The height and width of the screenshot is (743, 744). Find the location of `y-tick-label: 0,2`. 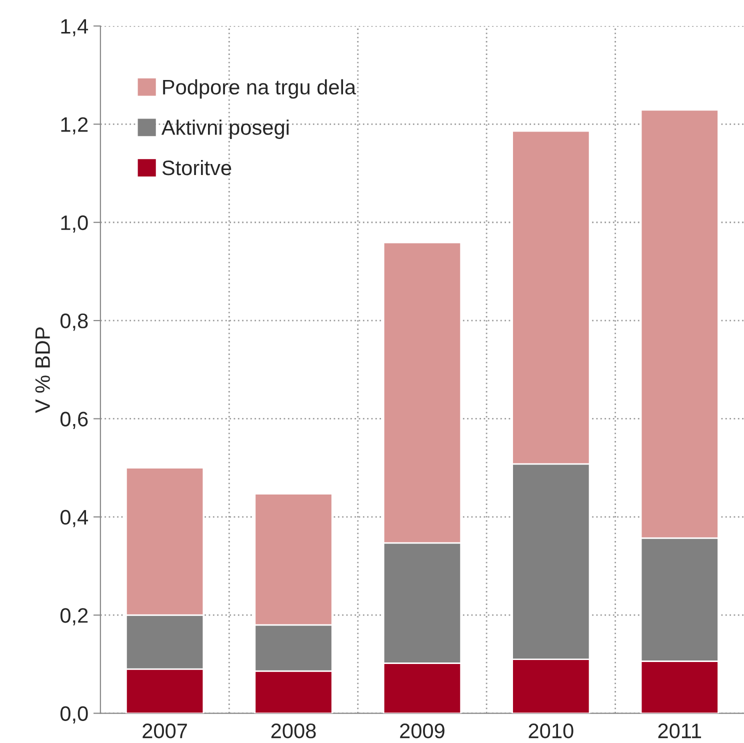

y-tick-label: 0,2 is located at coordinates (74, 617).